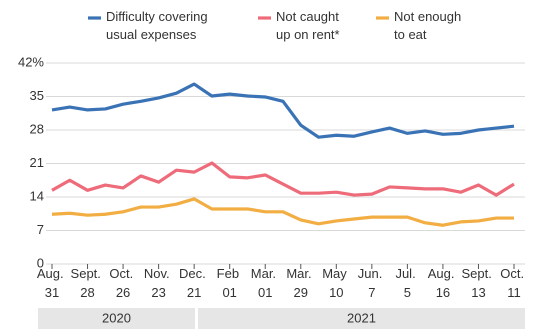 The width and height of the screenshot is (539, 329). I want to click on y-tick-label: 7, so click(40, 229).